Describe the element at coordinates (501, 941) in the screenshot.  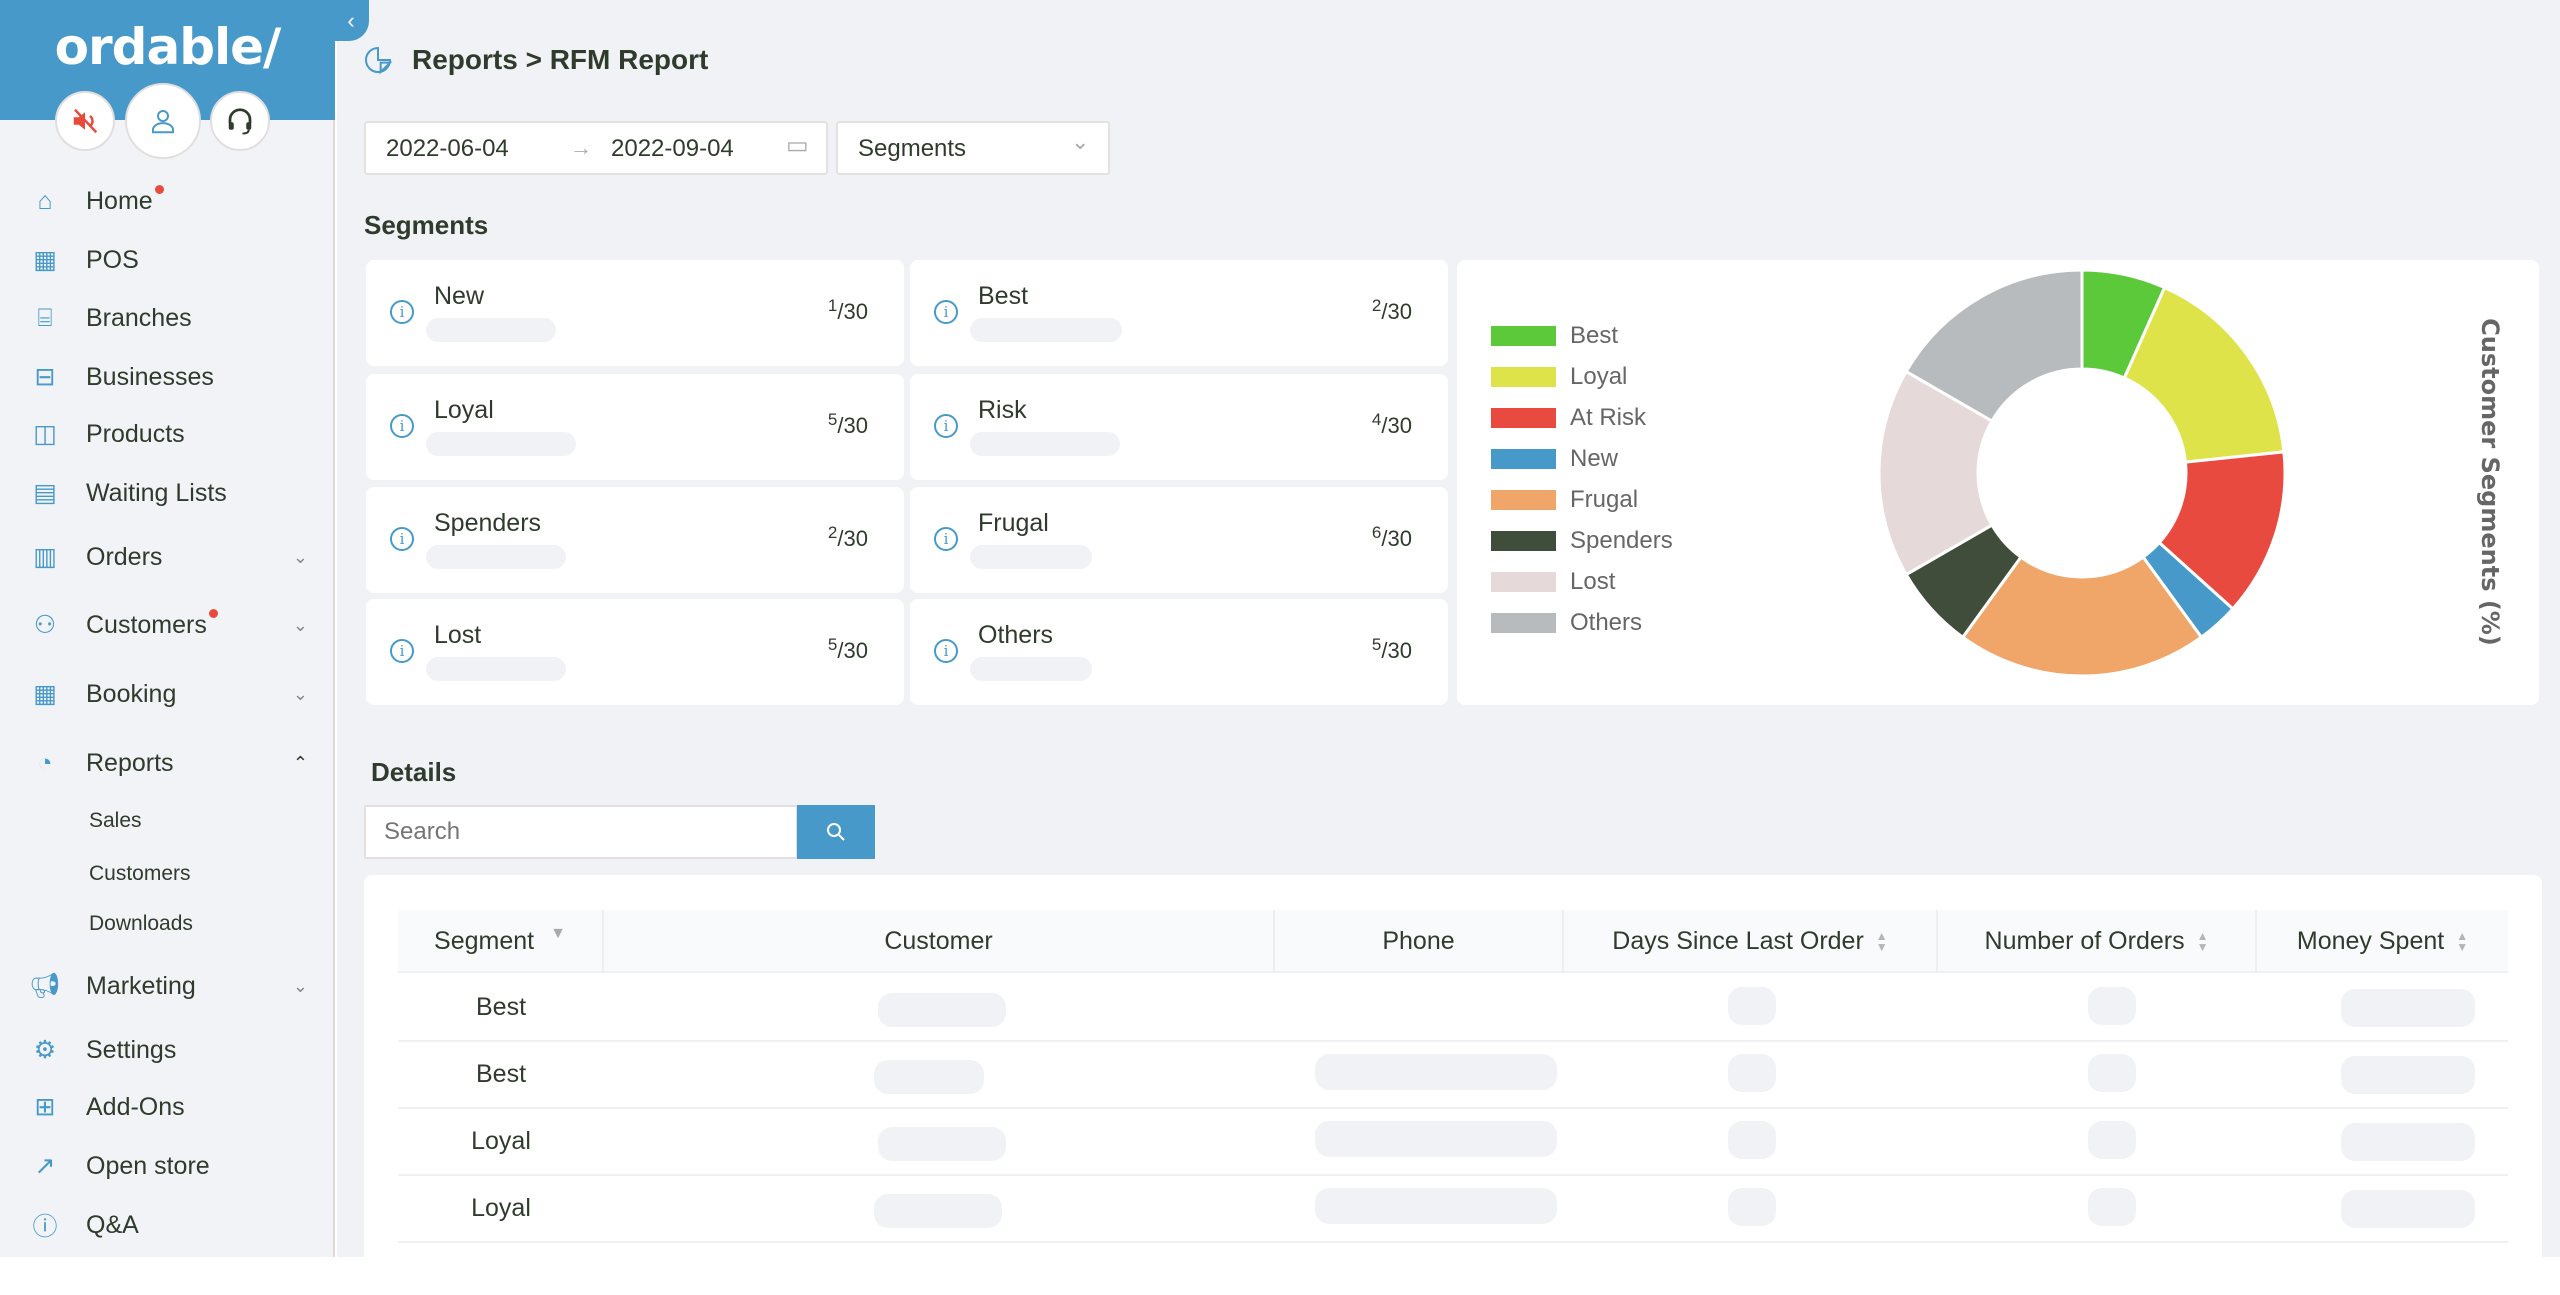
I see `column-segment: Segment ▼` at that location.